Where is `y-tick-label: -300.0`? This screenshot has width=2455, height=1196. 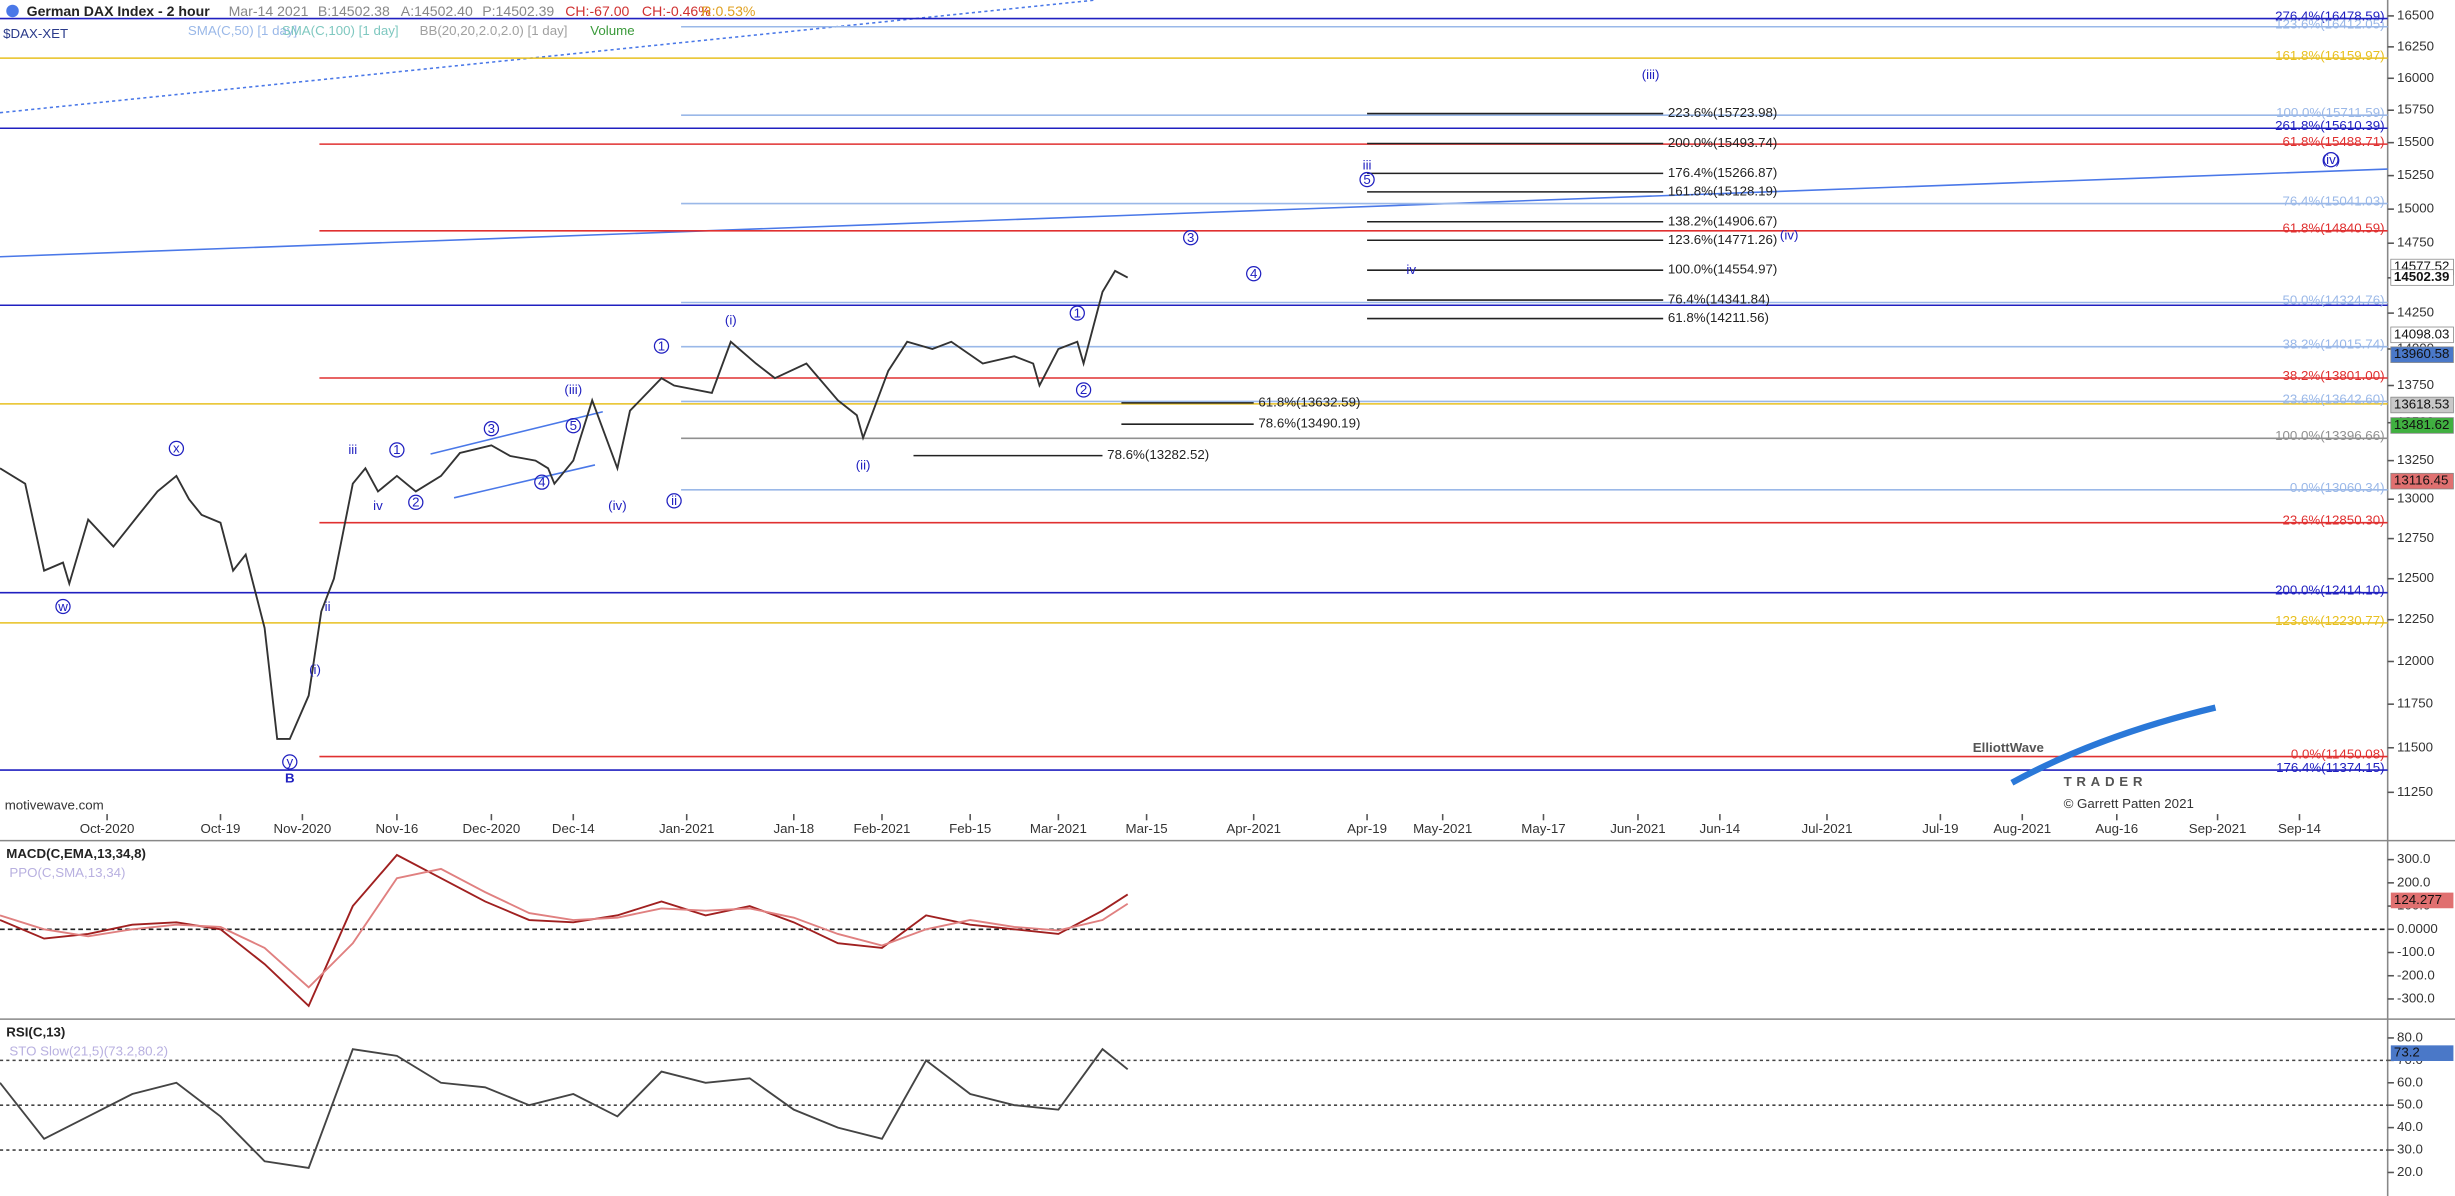 y-tick-label: -300.0 is located at coordinates (2416, 997).